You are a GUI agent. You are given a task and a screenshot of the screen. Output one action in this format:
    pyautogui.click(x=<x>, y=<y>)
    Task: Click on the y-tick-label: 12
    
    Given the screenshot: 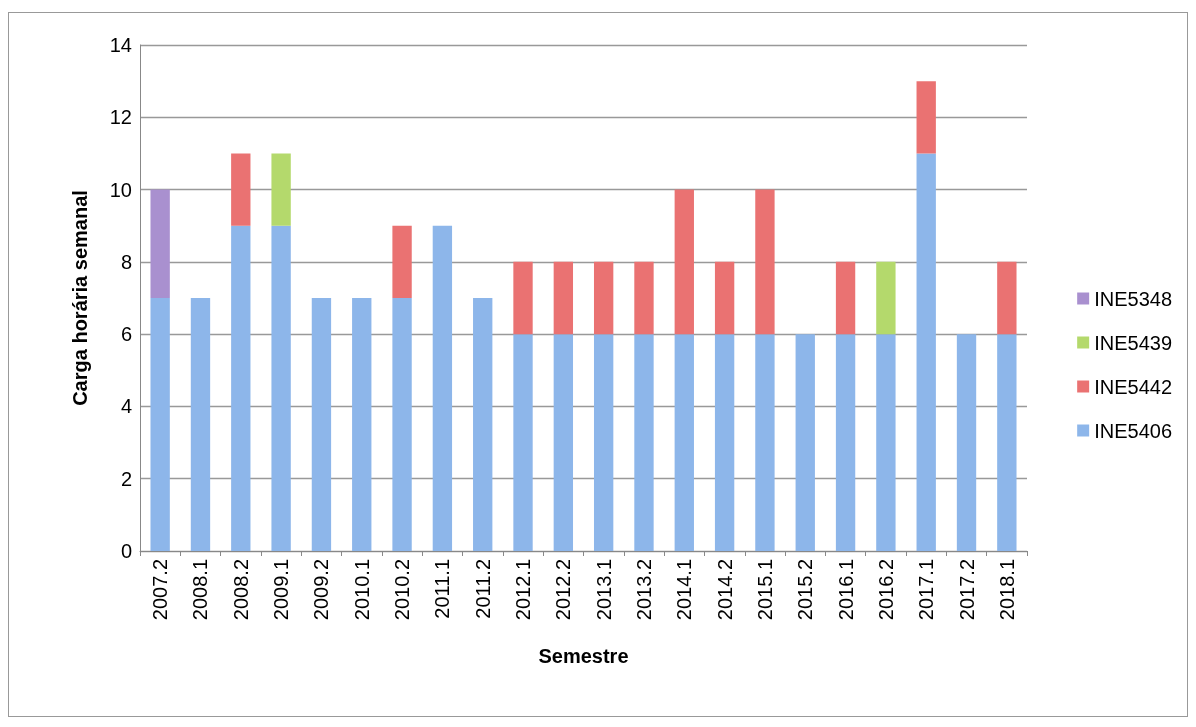 What is the action you would take?
    pyautogui.click(x=120, y=117)
    